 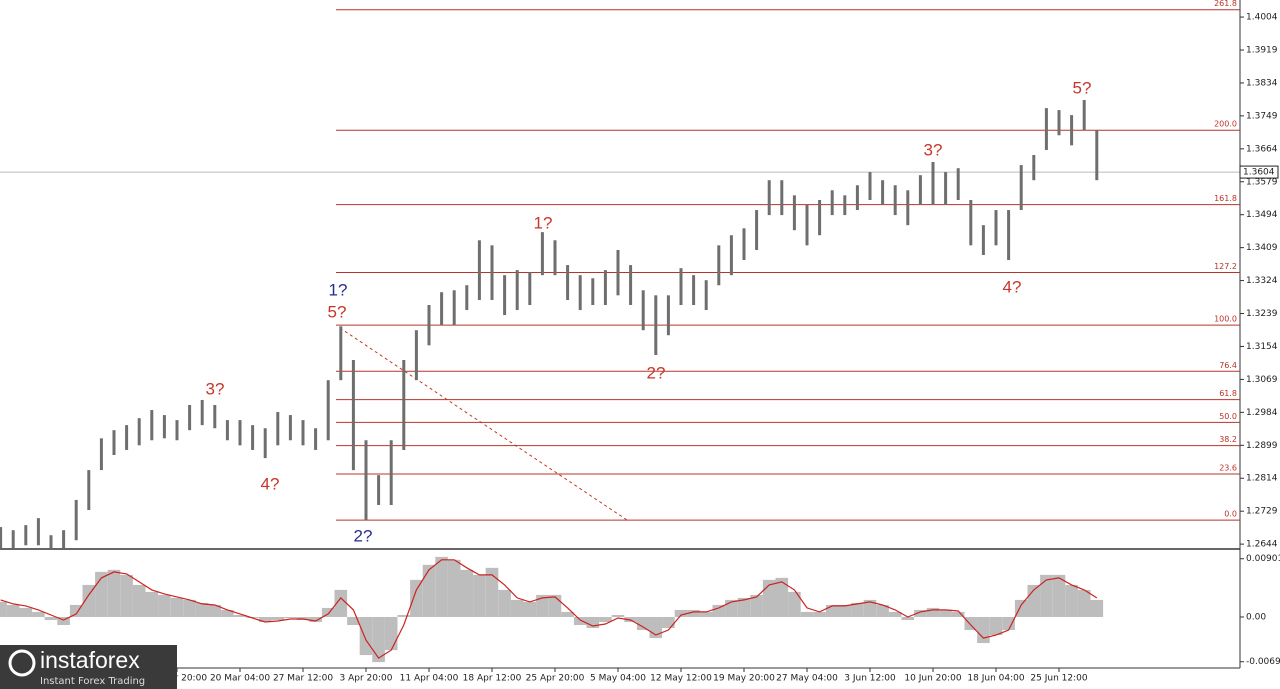 What do you see at coordinates (1262, 18) in the screenshot?
I see `y-tick-label: 1.4004` at bounding box center [1262, 18].